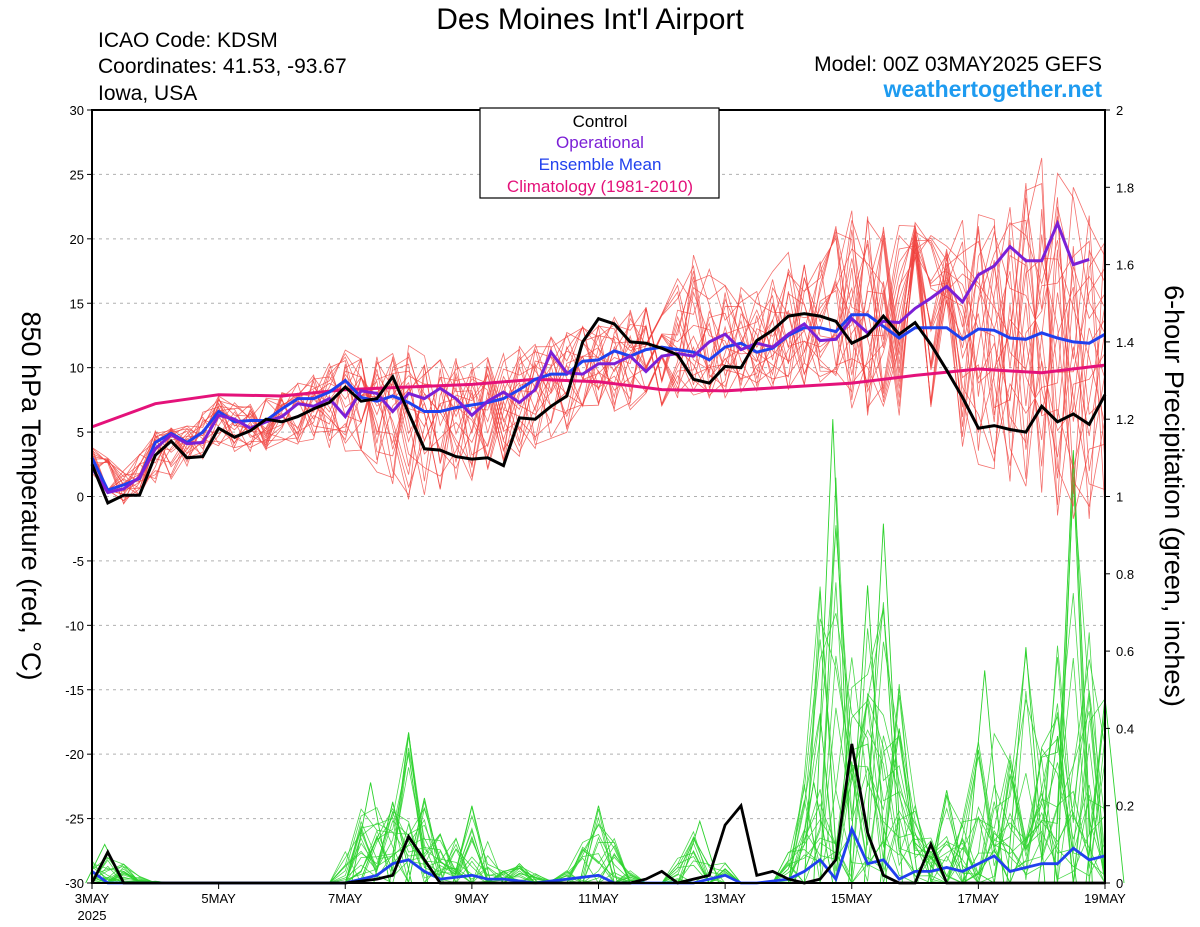  Describe the element at coordinates (218, 898) in the screenshot. I see `x-tick: 5MAY` at that location.